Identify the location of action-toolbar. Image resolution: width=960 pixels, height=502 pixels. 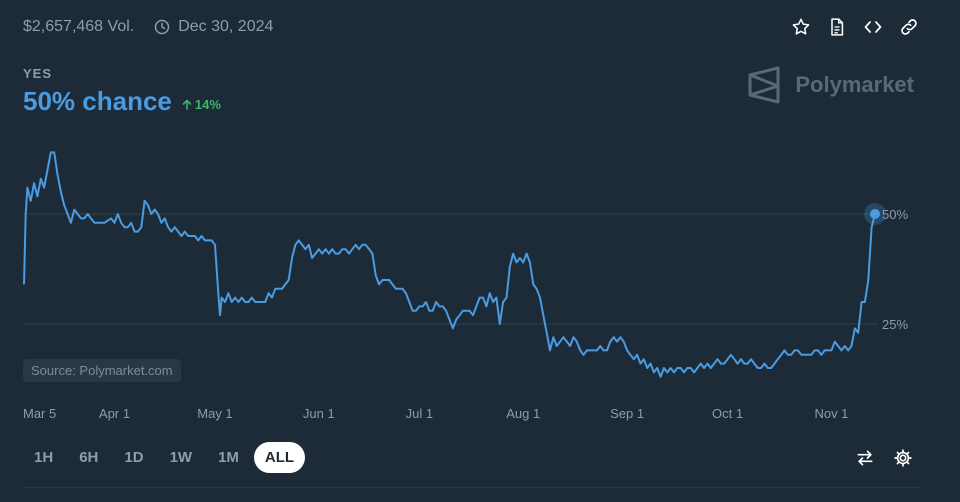
(855, 27).